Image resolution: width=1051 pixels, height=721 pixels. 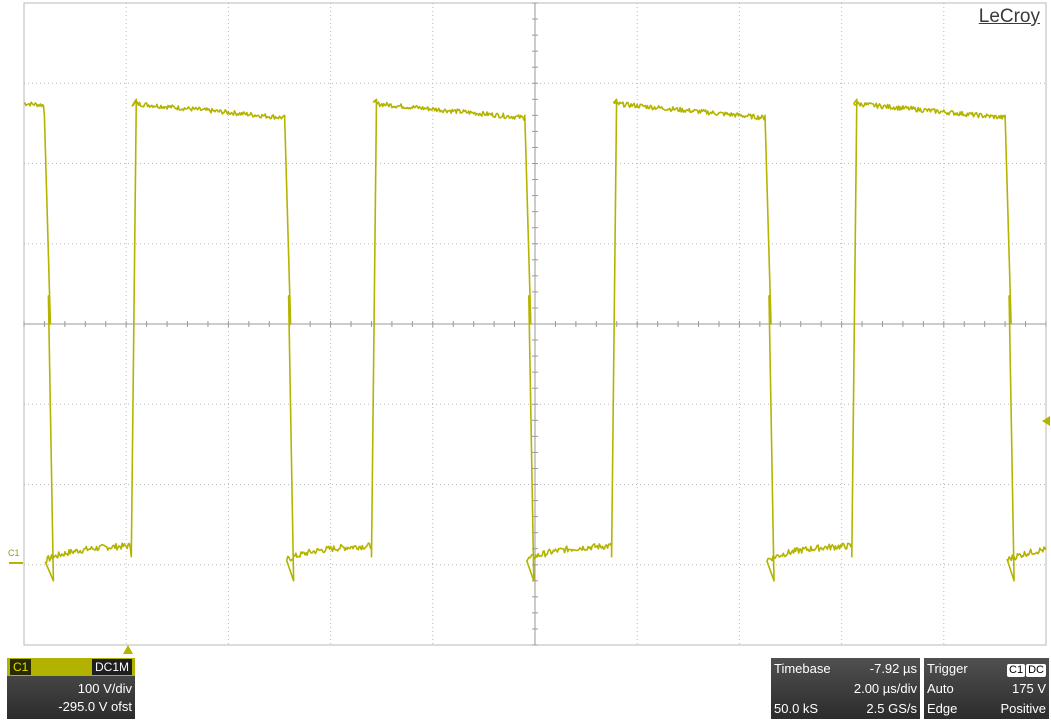 What do you see at coordinates (111, 667) in the screenshot?
I see `channel-coupling: DC1M` at bounding box center [111, 667].